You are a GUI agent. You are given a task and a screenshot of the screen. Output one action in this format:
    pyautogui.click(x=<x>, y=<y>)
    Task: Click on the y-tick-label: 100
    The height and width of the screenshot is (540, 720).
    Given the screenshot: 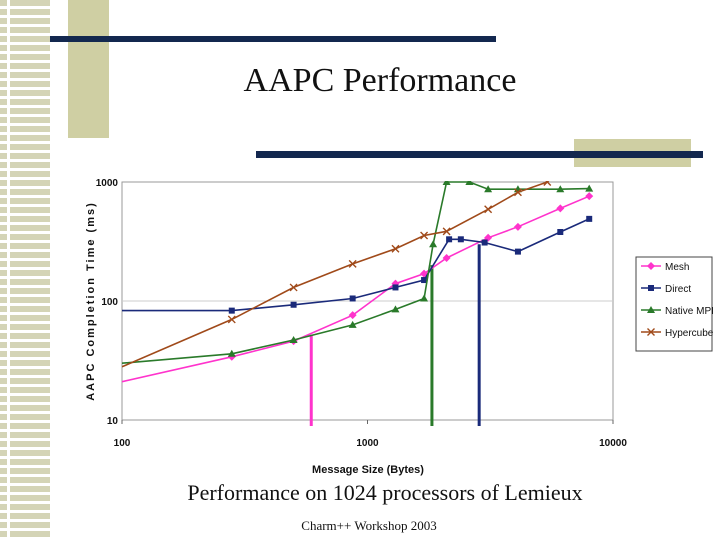 What is the action you would take?
    pyautogui.click(x=109, y=302)
    